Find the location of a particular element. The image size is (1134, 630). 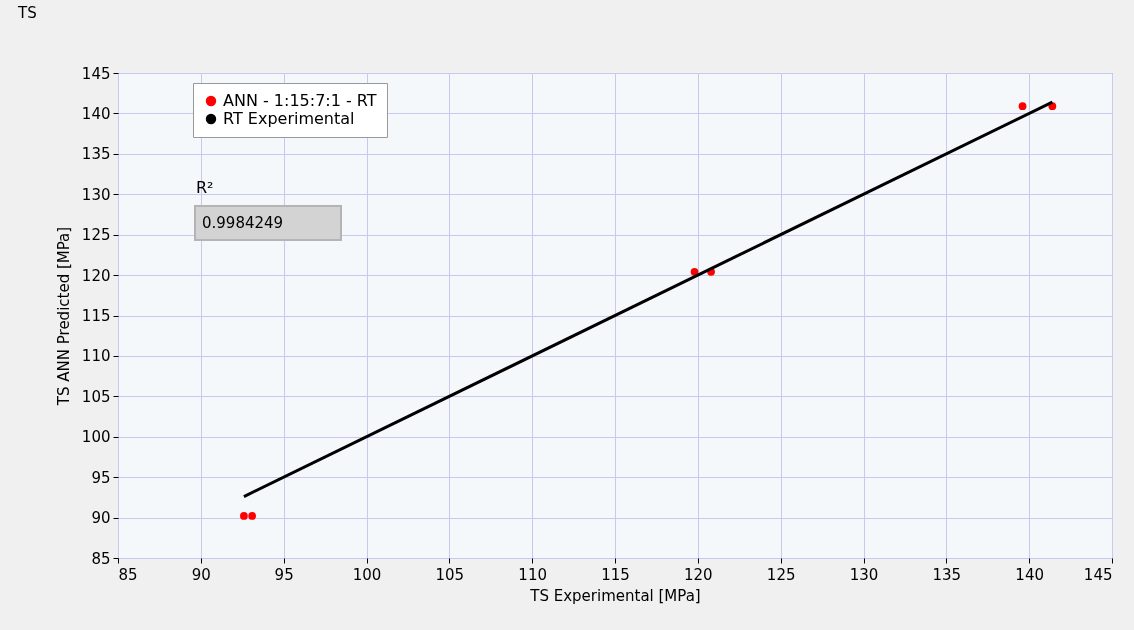

y-tick-label: 105 is located at coordinates (96, 396).